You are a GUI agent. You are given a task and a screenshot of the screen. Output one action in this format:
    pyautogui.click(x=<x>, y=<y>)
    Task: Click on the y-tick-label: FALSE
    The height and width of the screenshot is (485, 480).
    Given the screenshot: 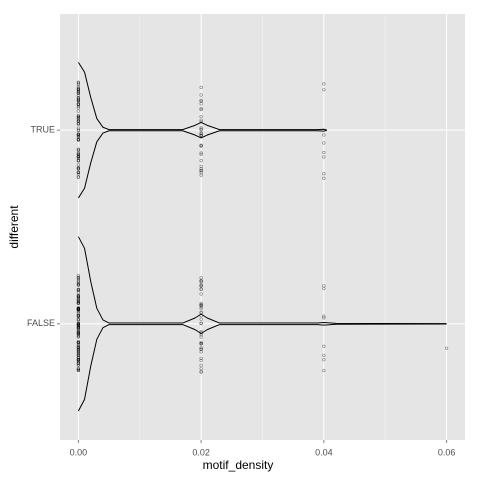 What is the action you would take?
    pyautogui.click(x=41, y=323)
    